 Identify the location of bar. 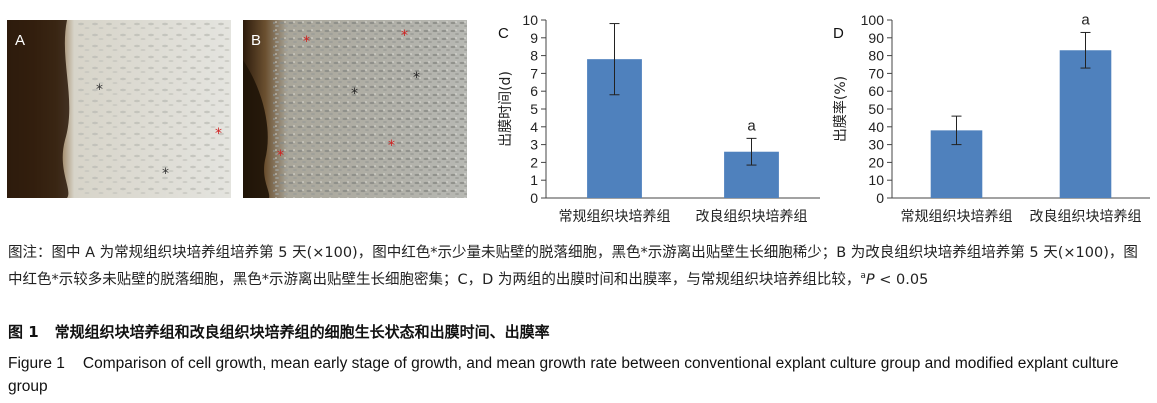
(1085, 124).